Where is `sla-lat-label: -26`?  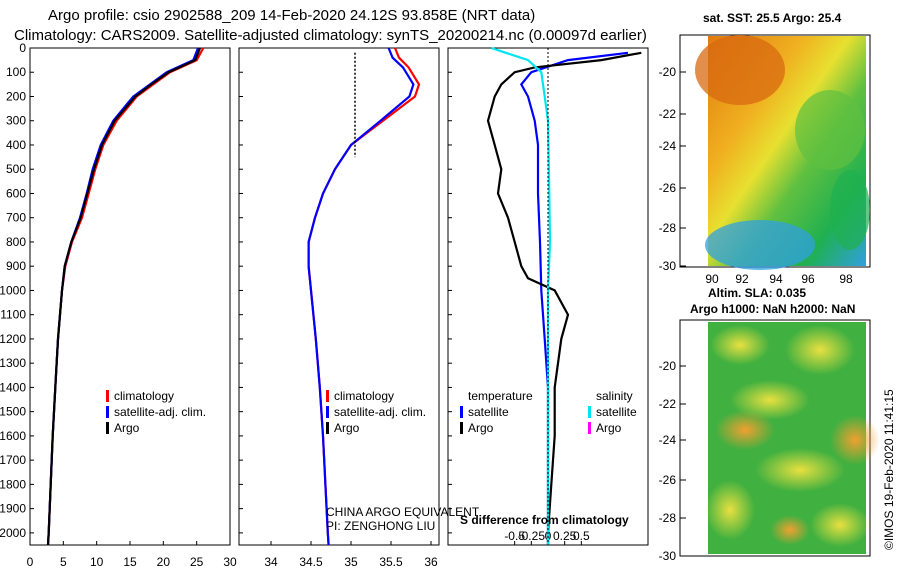
sla-lat-label: -26 is located at coordinates (668, 480).